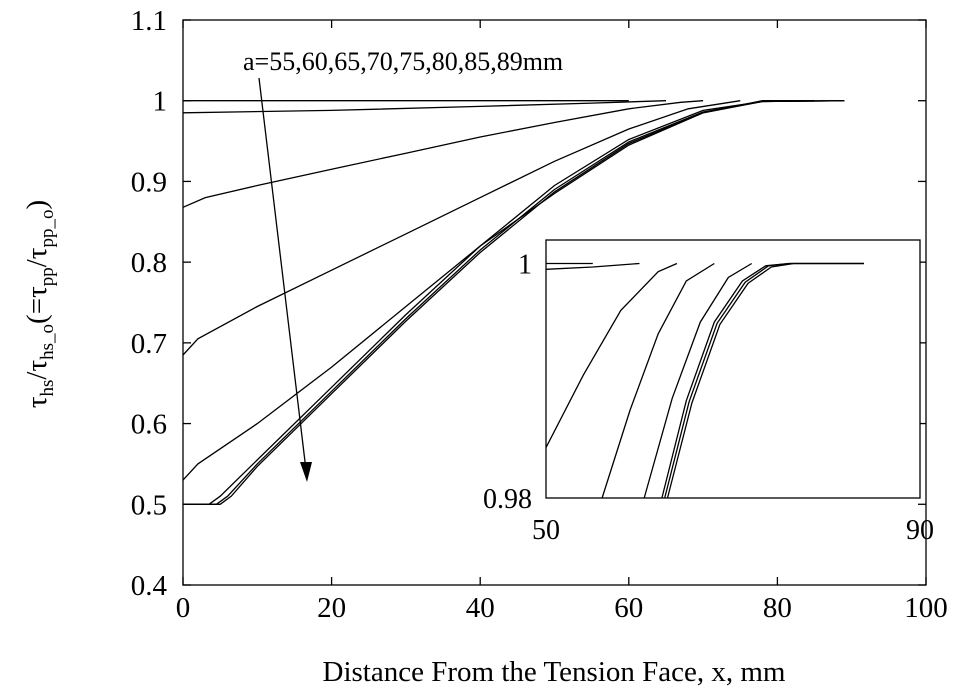  I want to click on inset-y-tick-label: 1, so click(525, 264).